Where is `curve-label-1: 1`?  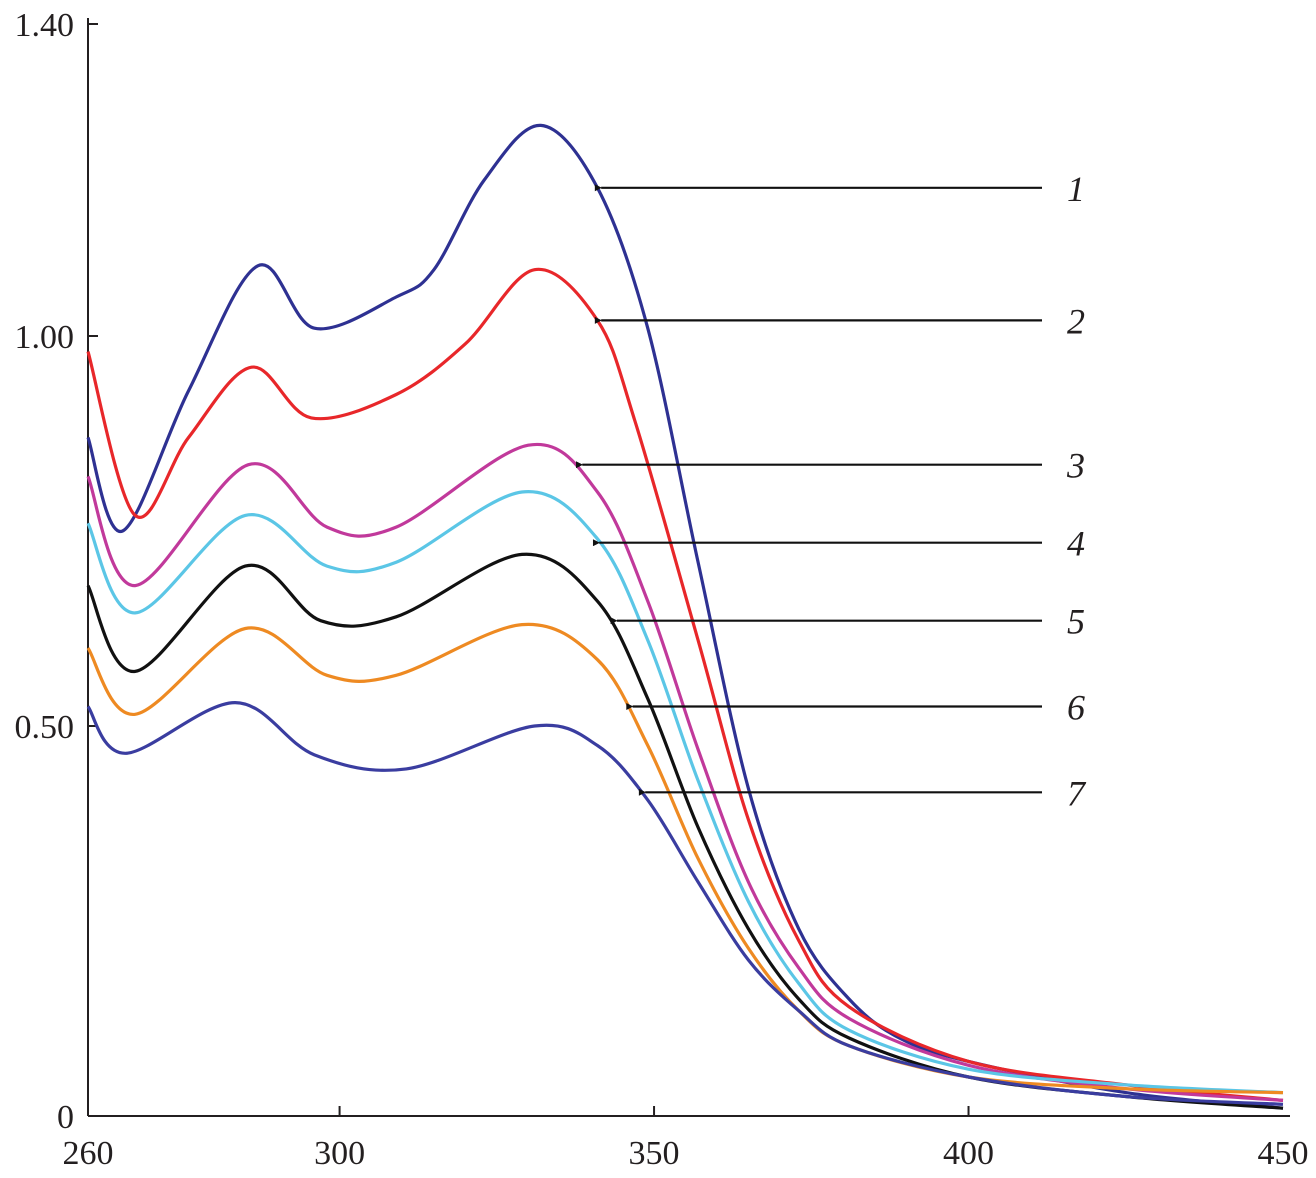
curve-label-1: 1 is located at coordinates (1076, 189).